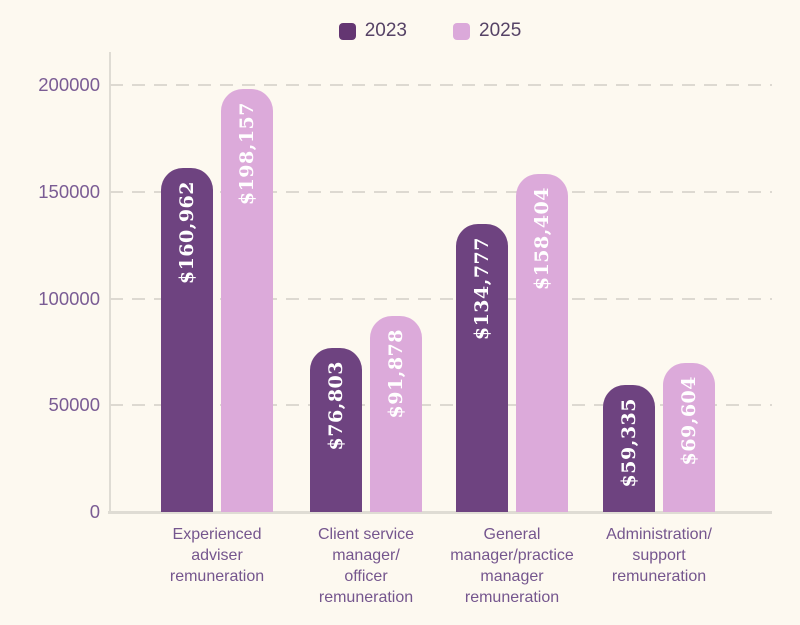  I want to click on bar-2025-2: $91,878, so click(396, 414).